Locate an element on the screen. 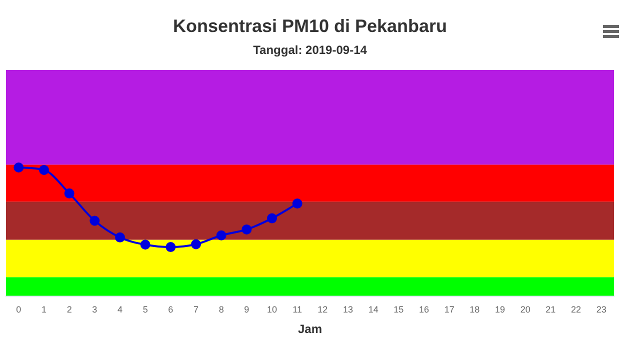  x-tick-label: 5 is located at coordinates (145, 309).